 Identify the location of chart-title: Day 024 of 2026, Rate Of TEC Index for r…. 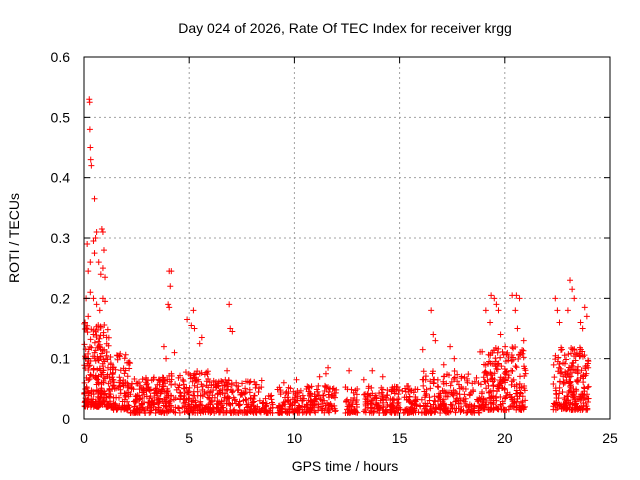
(345, 28).